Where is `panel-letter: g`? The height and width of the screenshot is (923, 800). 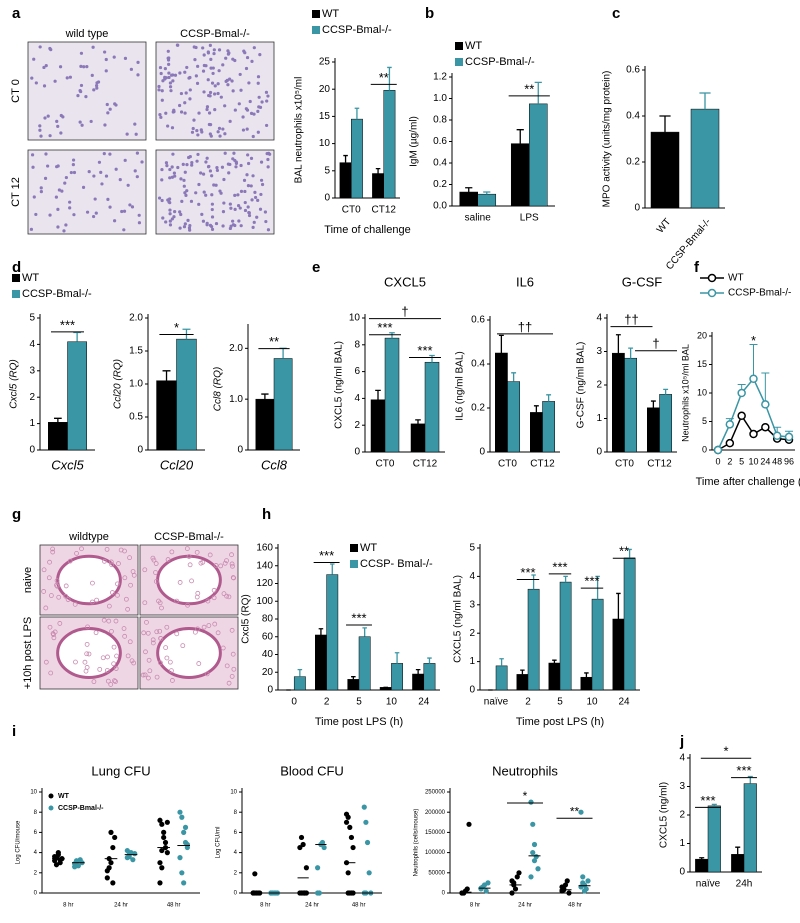 panel-letter: g is located at coordinates (16, 514).